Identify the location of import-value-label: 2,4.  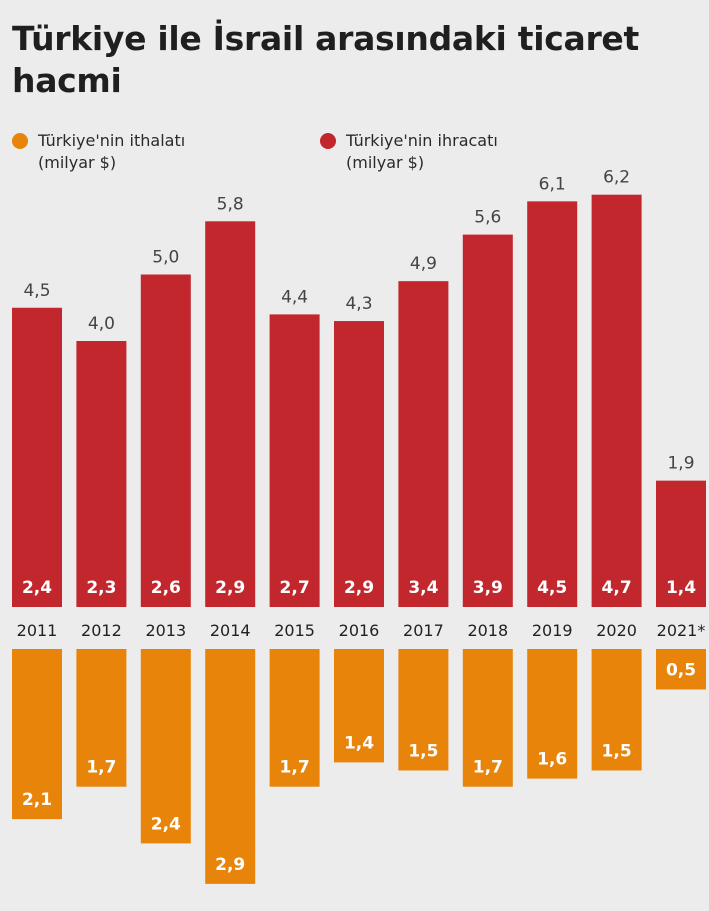
(166, 824).